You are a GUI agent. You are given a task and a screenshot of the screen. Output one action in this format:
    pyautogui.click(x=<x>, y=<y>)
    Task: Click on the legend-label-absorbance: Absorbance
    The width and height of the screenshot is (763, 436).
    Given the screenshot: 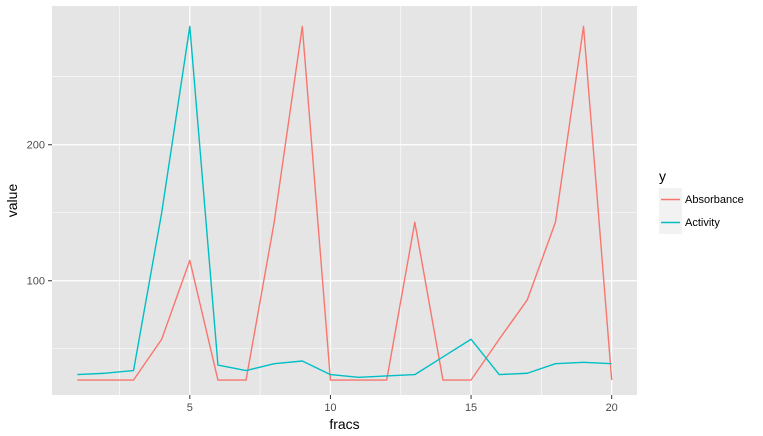 What is the action you would take?
    pyautogui.click(x=714, y=200)
    